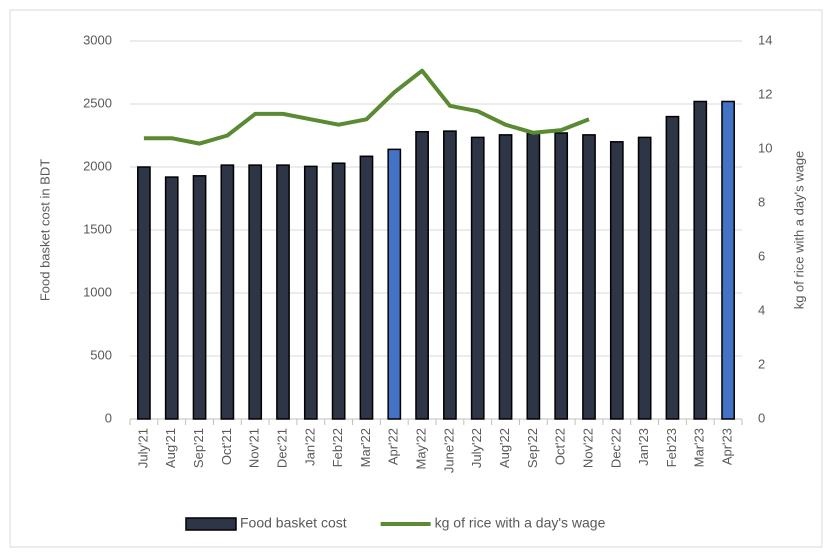 The height and width of the screenshot is (553, 830). Describe the element at coordinates (615, 448) in the screenshot. I see `x-tick-label: Dec'22` at that location.